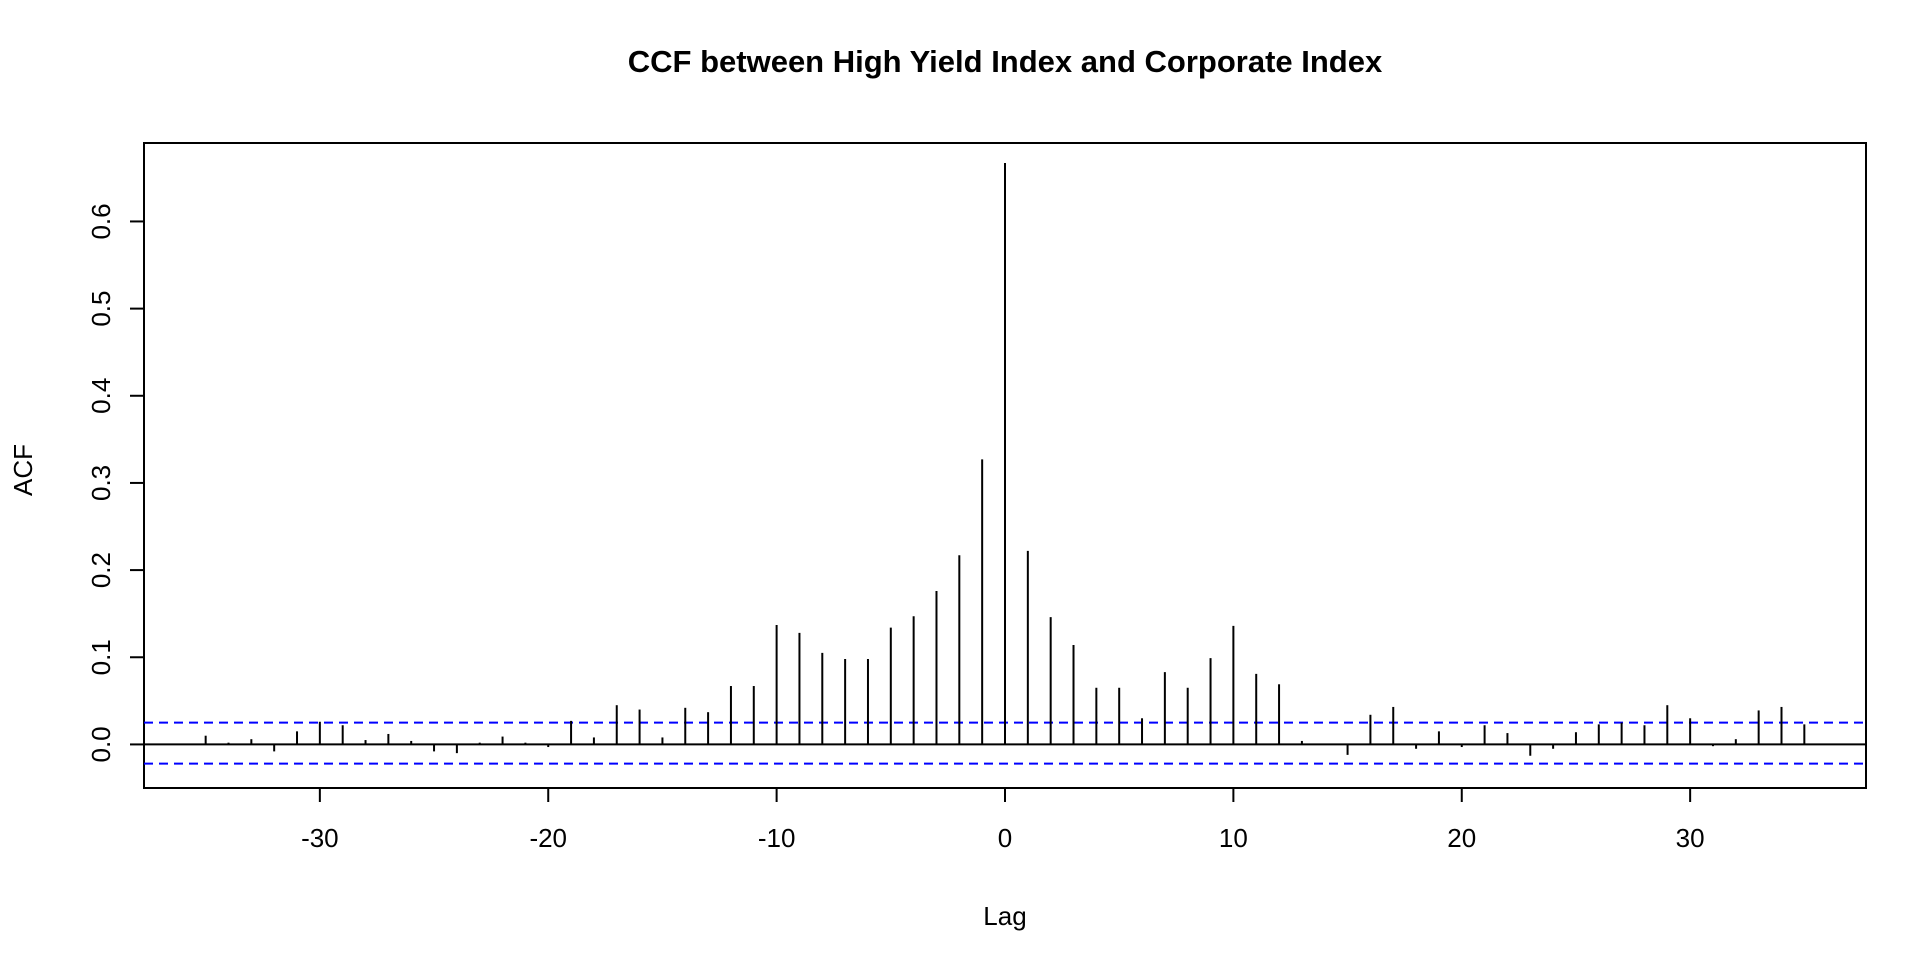 This screenshot has width=1920, height=960. What do you see at coordinates (101, 744) in the screenshot?
I see `y-tick-label: 0.0` at bounding box center [101, 744].